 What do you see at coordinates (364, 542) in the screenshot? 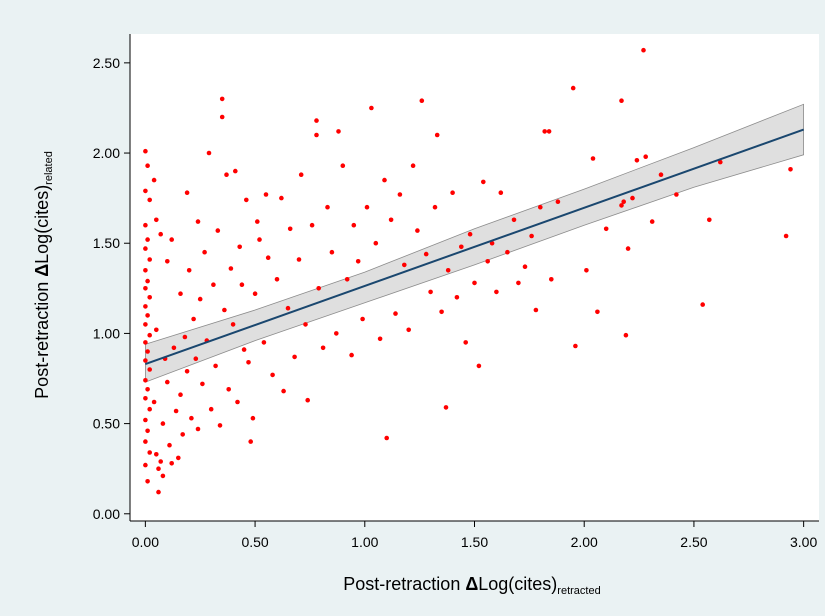
I see `x-tick-label: 1.00` at bounding box center [364, 542].